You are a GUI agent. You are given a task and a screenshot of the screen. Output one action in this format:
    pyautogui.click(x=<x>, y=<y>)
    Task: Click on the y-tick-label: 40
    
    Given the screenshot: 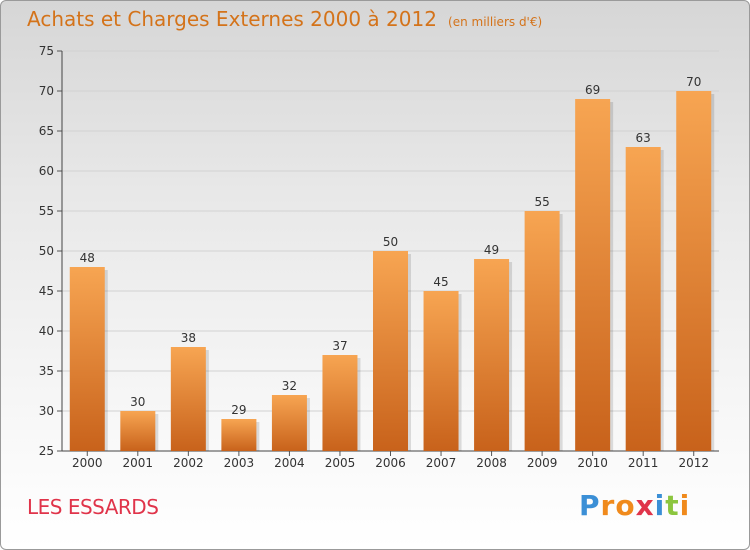 What is the action you would take?
    pyautogui.click(x=46, y=331)
    